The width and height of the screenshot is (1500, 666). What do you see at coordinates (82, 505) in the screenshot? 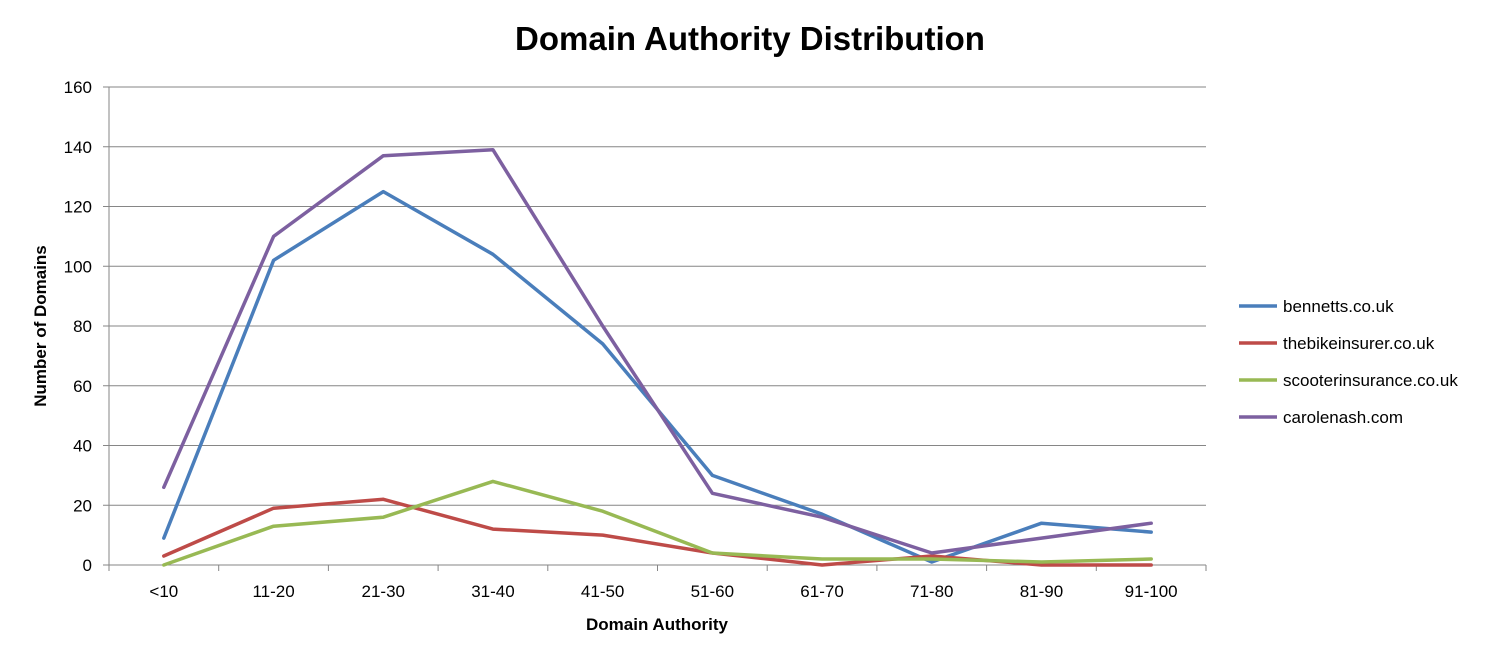
I see `y-tick-label: 20` at bounding box center [82, 505].